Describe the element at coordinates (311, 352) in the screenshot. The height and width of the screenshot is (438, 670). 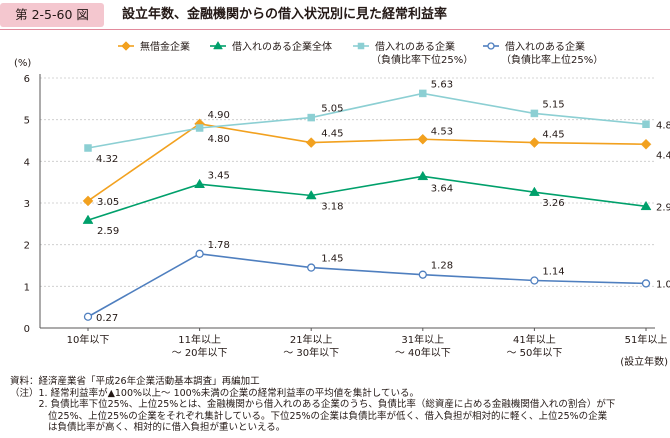
I see `x-tick-label-2-line2: ～ 30年以下` at that location.